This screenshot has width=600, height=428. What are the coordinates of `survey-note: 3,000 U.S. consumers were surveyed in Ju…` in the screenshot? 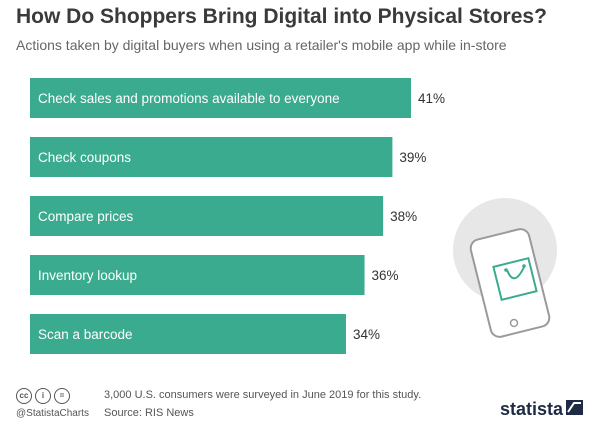 It's located at (263, 395).